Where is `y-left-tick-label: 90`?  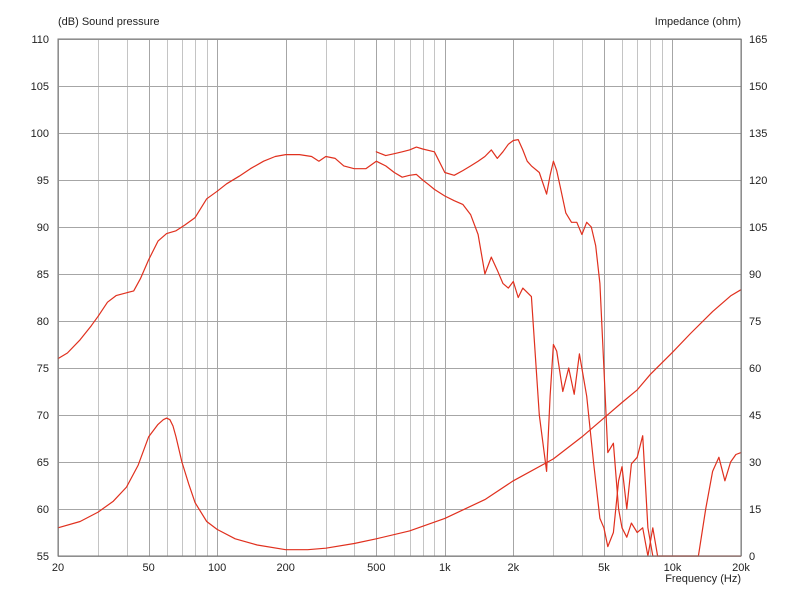 y-left-tick-label: 90 is located at coordinates (43, 228).